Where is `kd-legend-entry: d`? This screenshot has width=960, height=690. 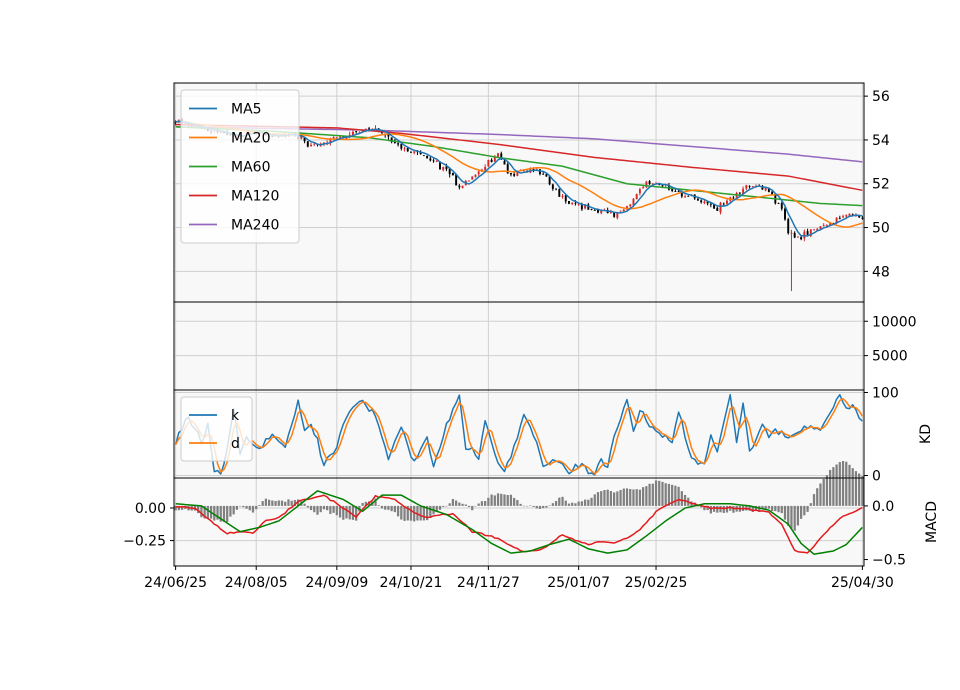 kd-legend-entry: d is located at coordinates (235, 444).